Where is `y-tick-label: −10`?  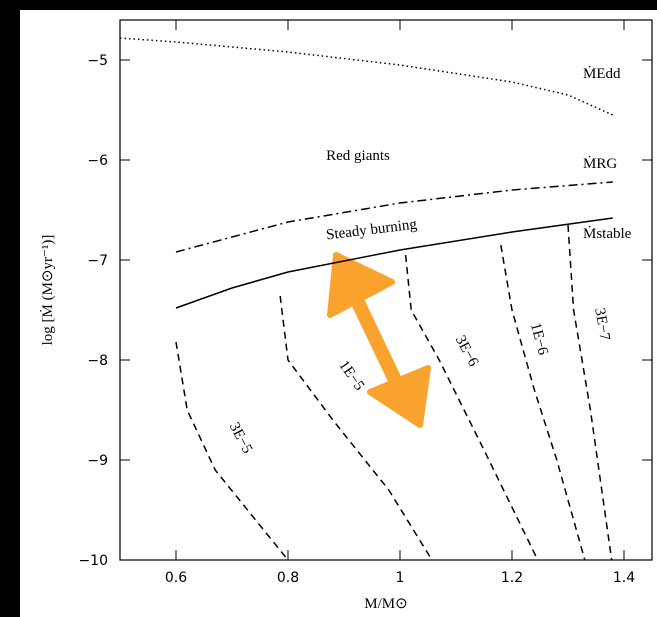
y-tick-label: −10 is located at coordinates (93, 561).